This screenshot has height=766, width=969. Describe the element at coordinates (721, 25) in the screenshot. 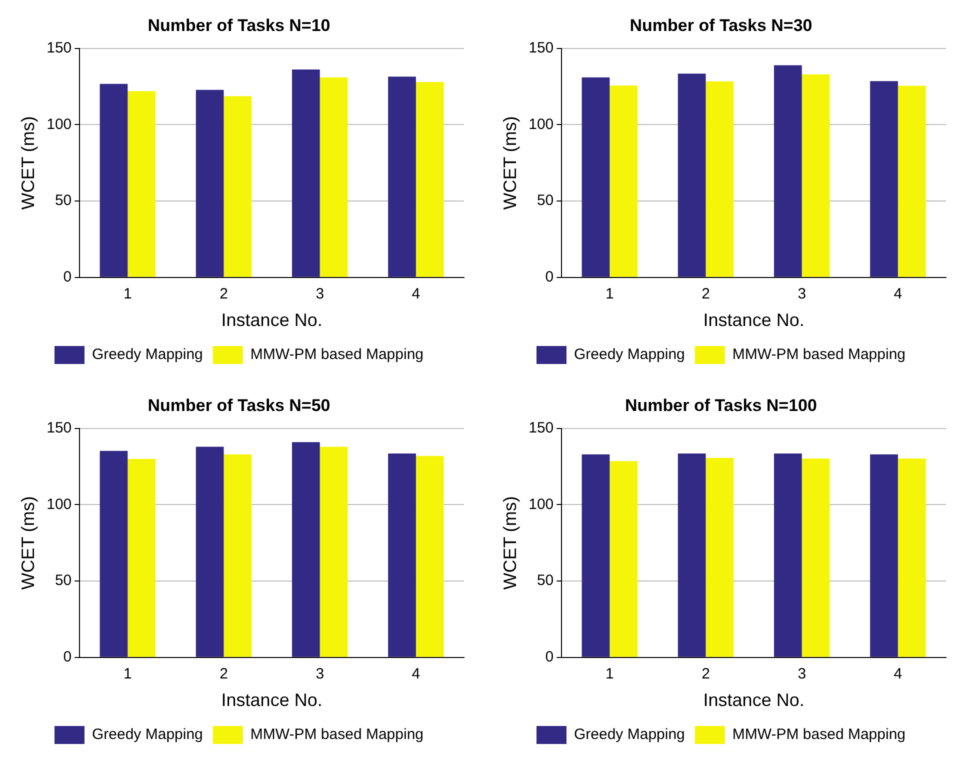

I see `chart-title: Number of Tasks N=30` at that location.